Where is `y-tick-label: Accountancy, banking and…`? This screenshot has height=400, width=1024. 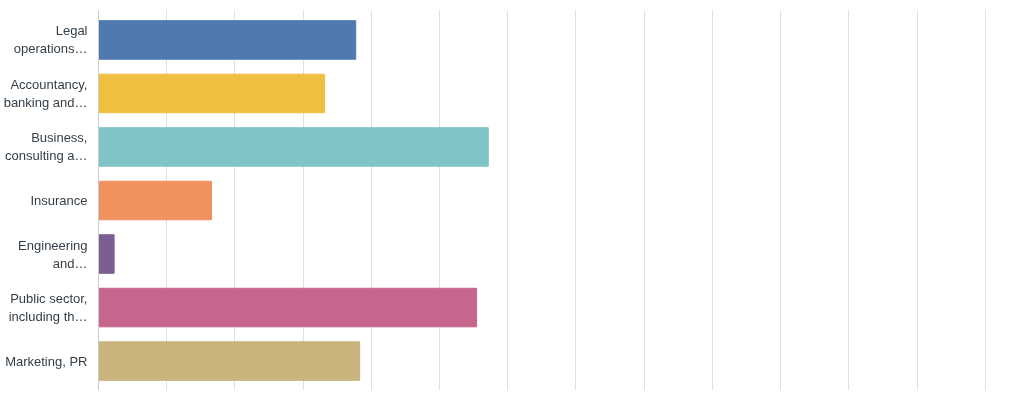
y-tick-label: Accountancy, banking and… is located at coordinates (45, 93).